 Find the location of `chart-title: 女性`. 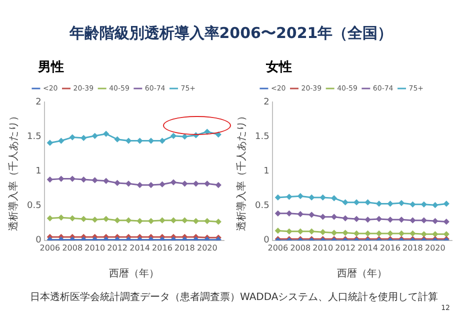

chart-title: 女性 is located at coordinates (279, 67).